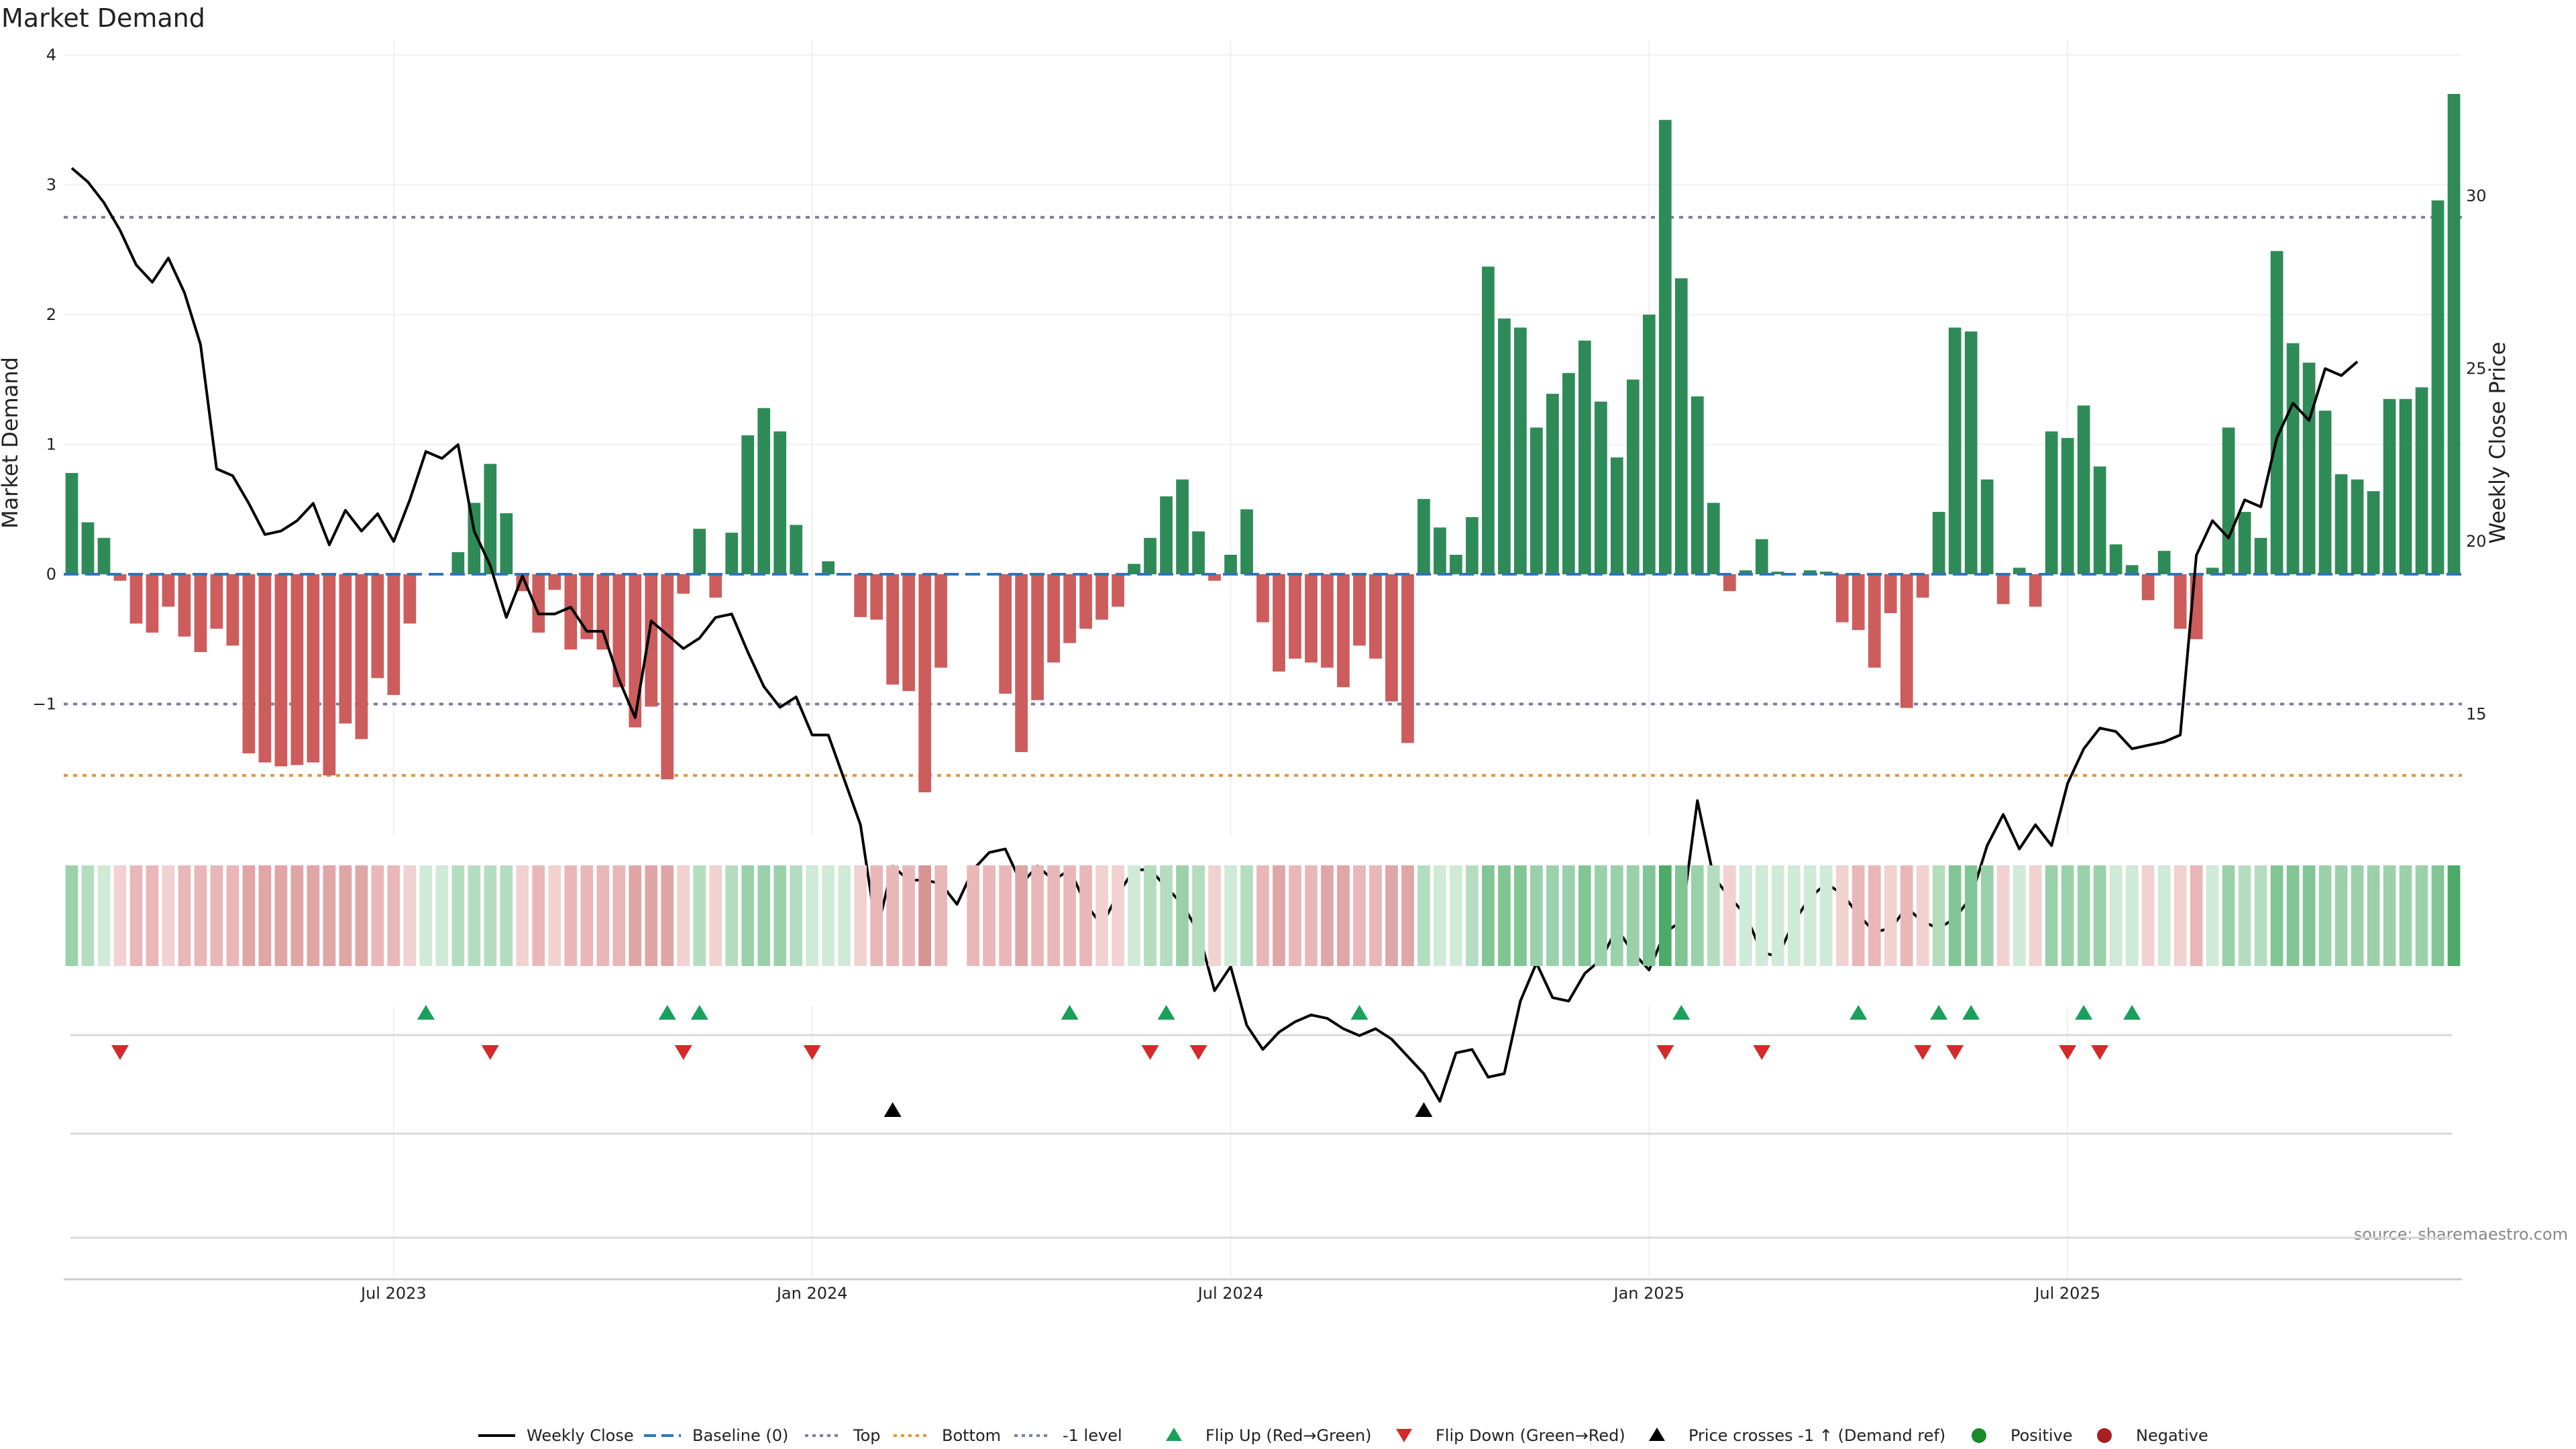 This screenshot has height=1449, width=2576. Describe the element at coordinates (1816, 1435) in the screenshot. I see `legend-label: Price crosses -1 ↑ (Demand ref)` at that location.